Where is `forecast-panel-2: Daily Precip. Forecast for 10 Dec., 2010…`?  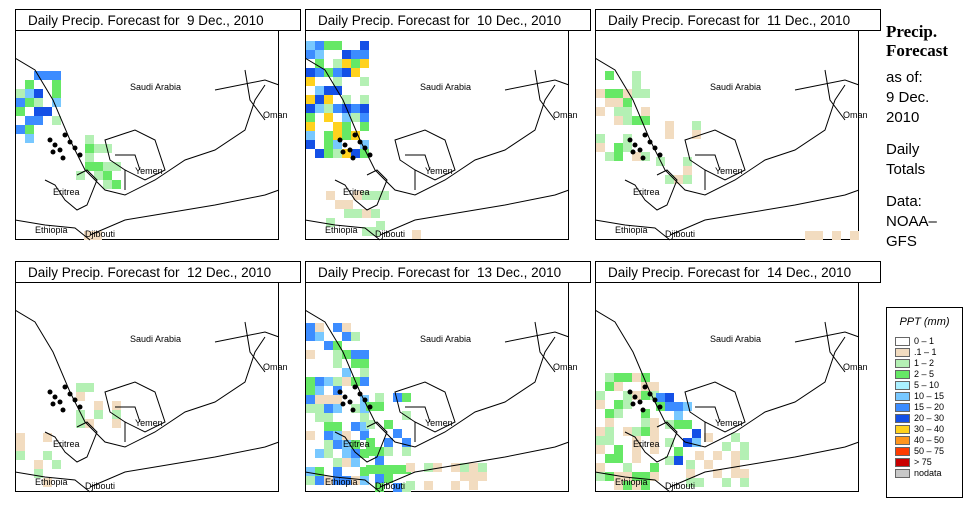
forecast-panel-2: Daily Precip. Forecast for 10 Dec., 2010… is located at coordinates (448, 129).